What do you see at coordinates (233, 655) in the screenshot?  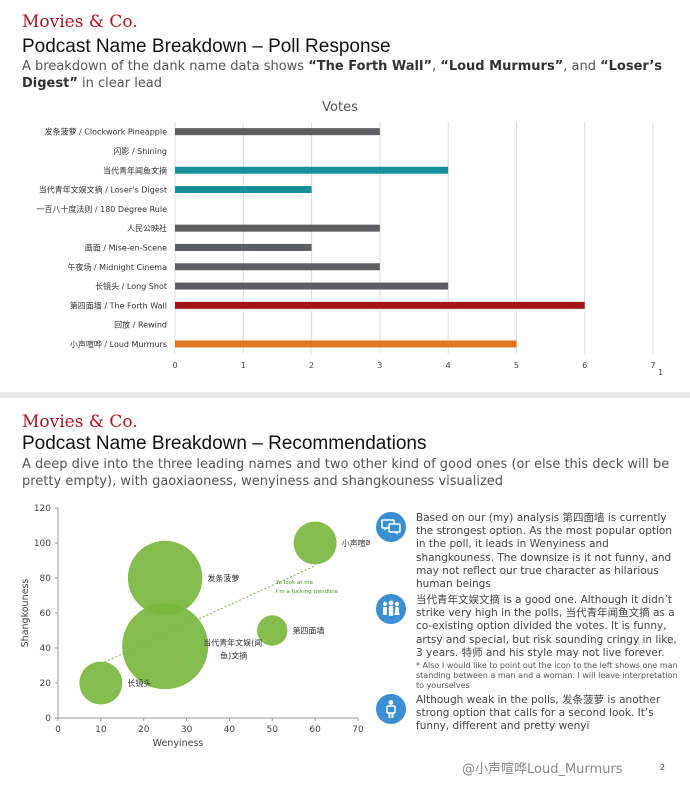 I see `bubble-label: 鱼)文摘` at bounding box center [233, 655].